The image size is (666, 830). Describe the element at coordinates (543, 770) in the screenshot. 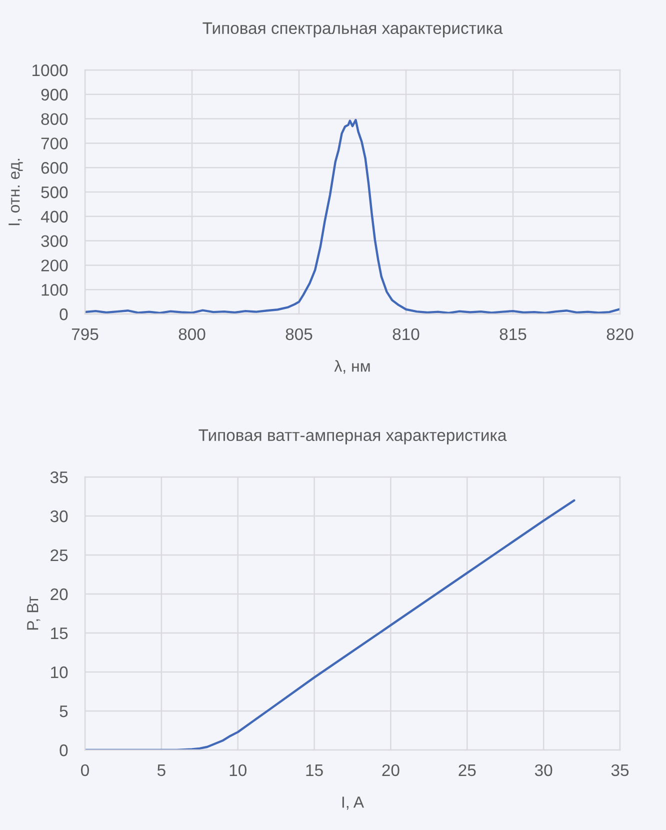

I see `x-tick-label: 30` at that location.